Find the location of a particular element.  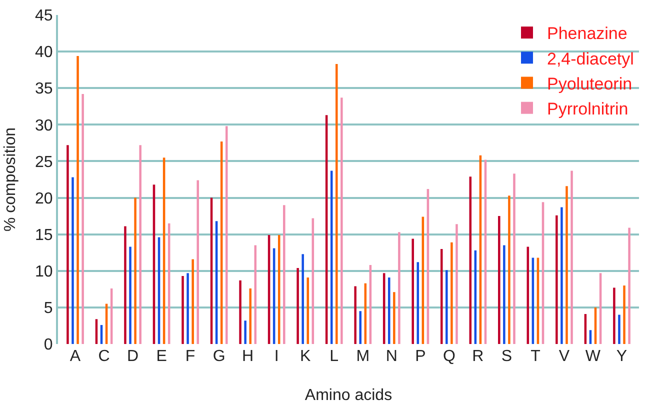

x-tick-label: H is located at coordinates (248, 356).